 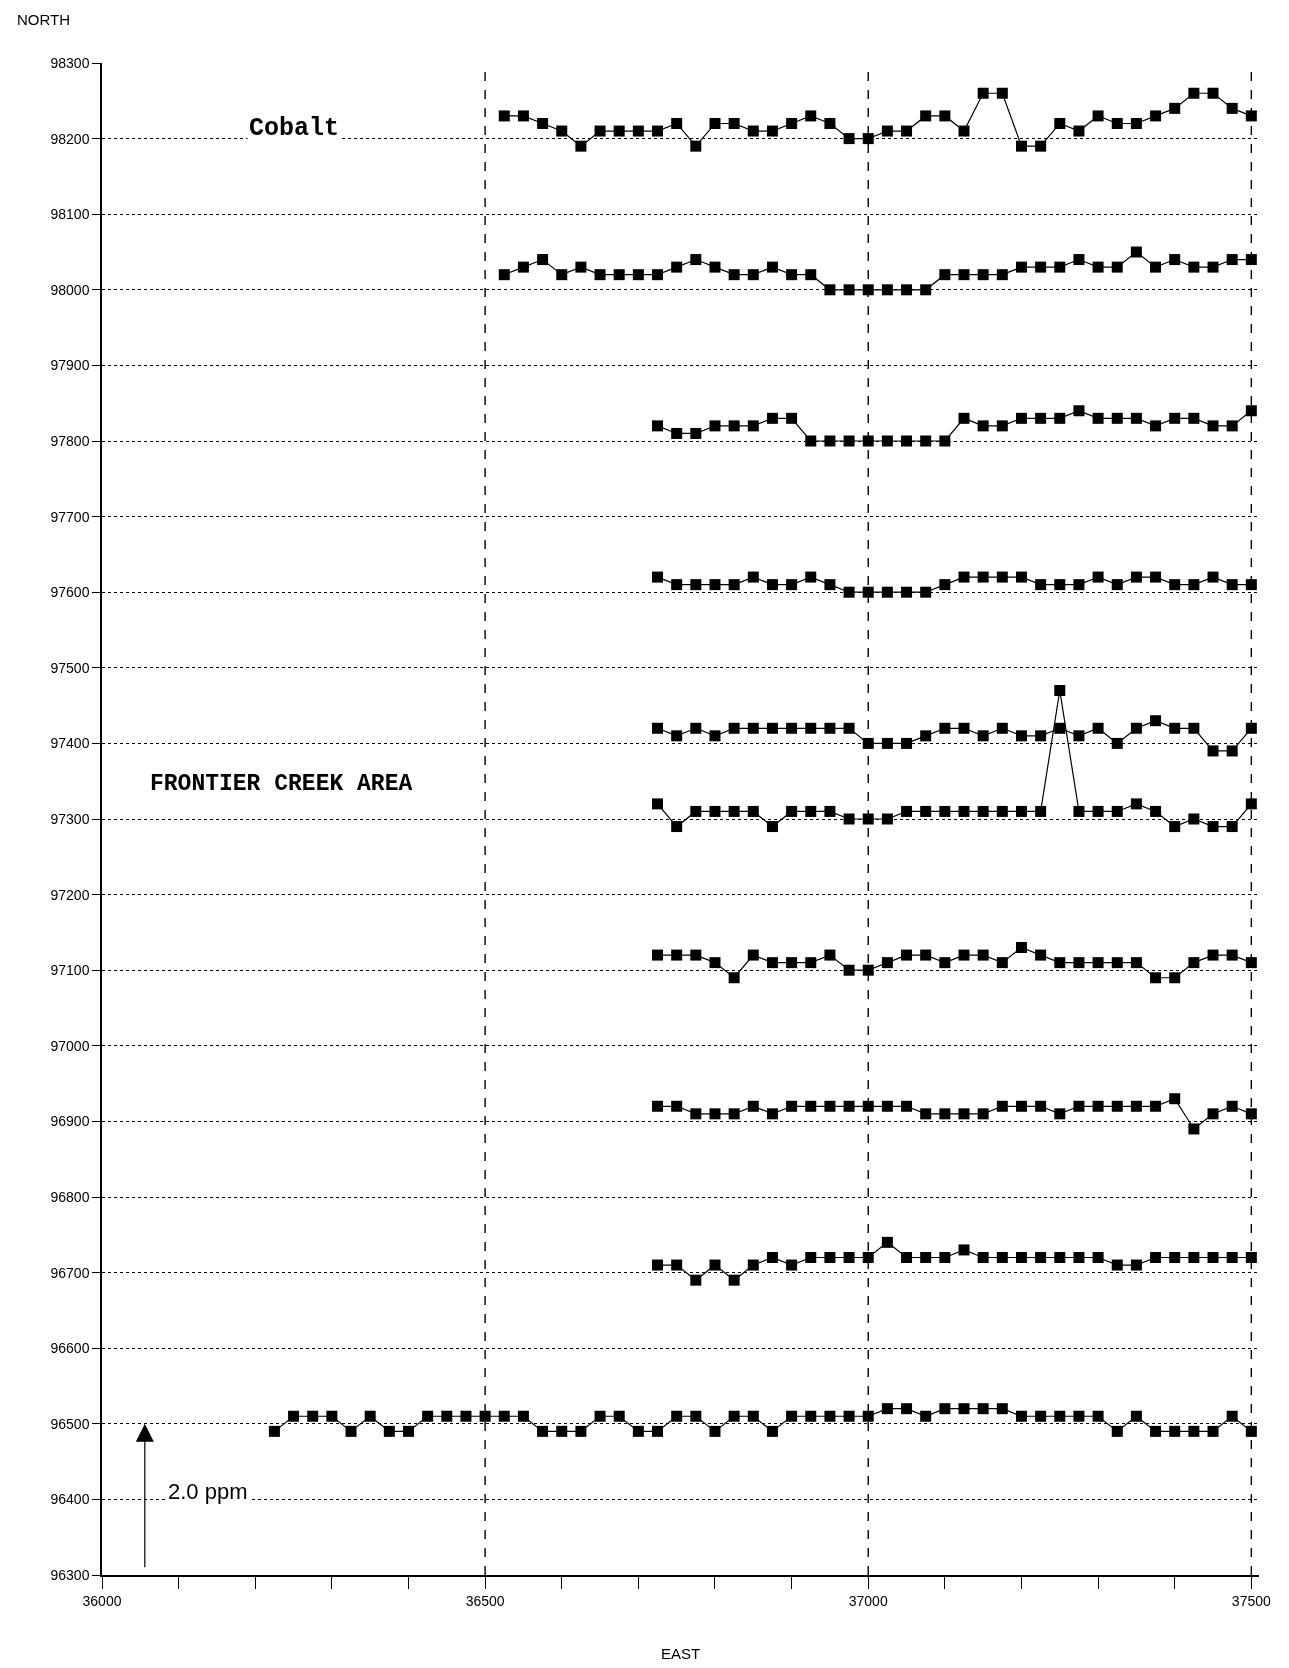 What do you see at coordinates (70, 1348) in the screenshot?
I see `y-tick-label: 96600` at bounding box center [70, 1348].